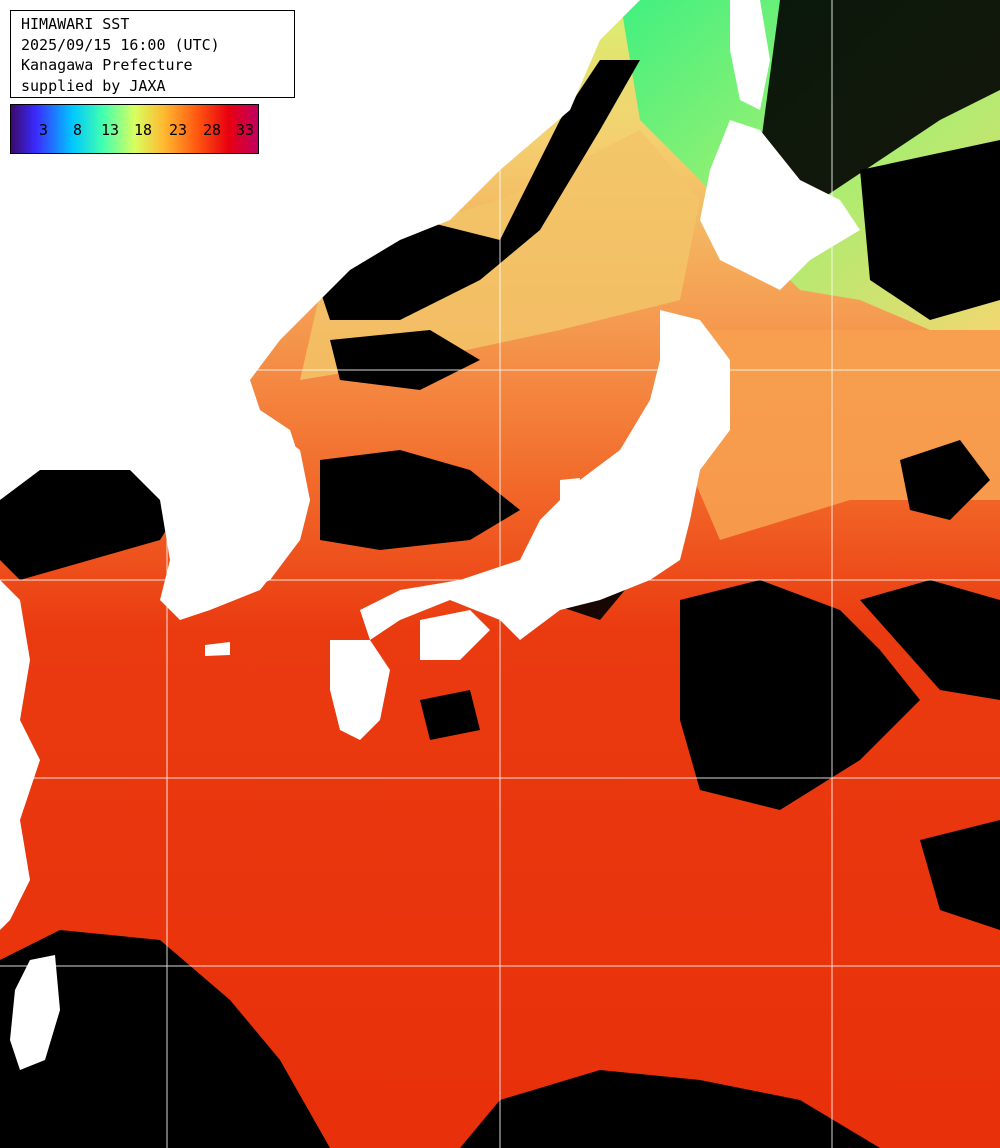 This screenshot has height=1148, width=1000. Describe the element at coordinates (217, 649) in the screenshot. I see `jeju-island` at that location.